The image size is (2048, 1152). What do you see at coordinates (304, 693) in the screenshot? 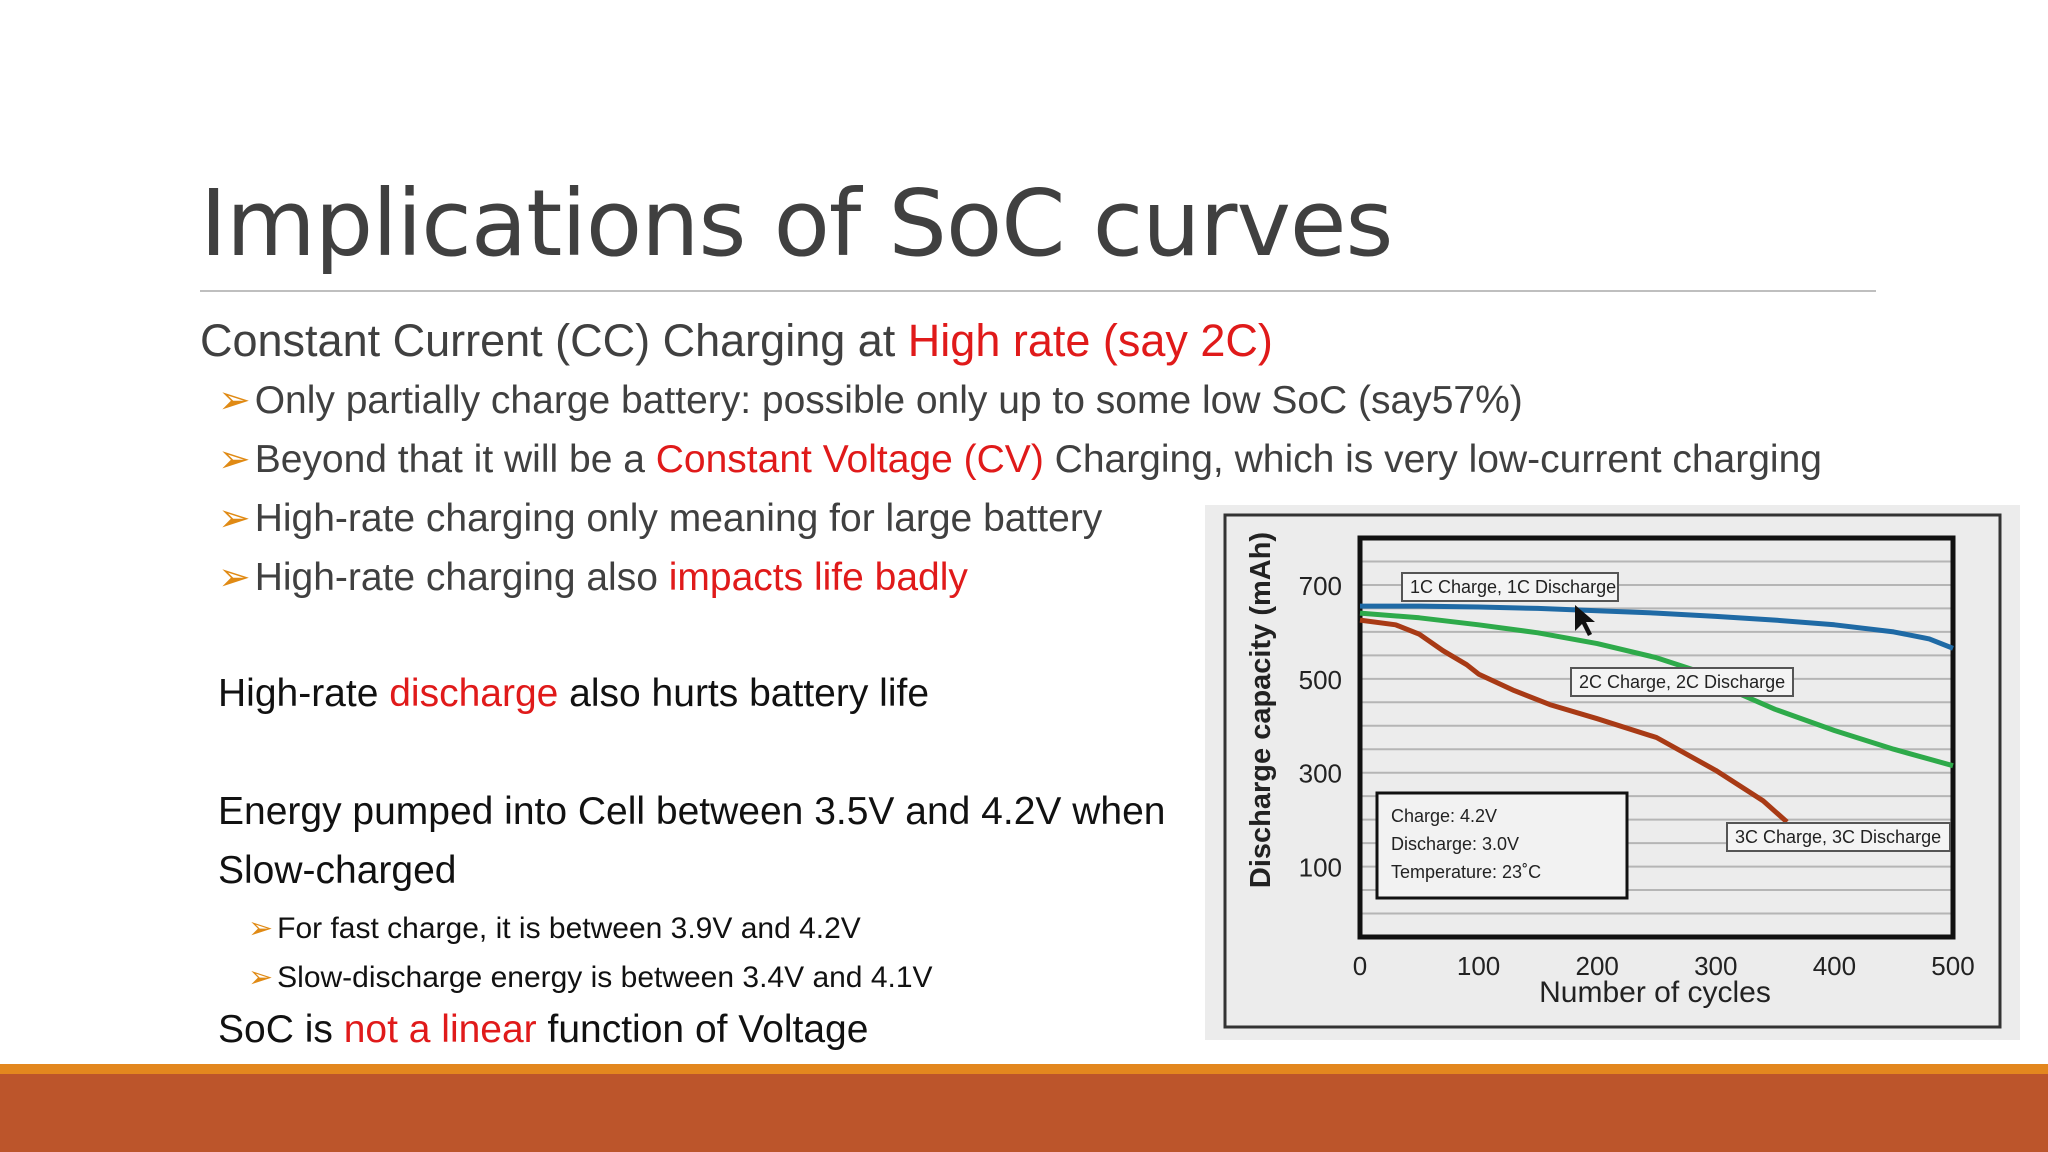
I see `discharge-text: High-rate` at bounding box center [304, 693].